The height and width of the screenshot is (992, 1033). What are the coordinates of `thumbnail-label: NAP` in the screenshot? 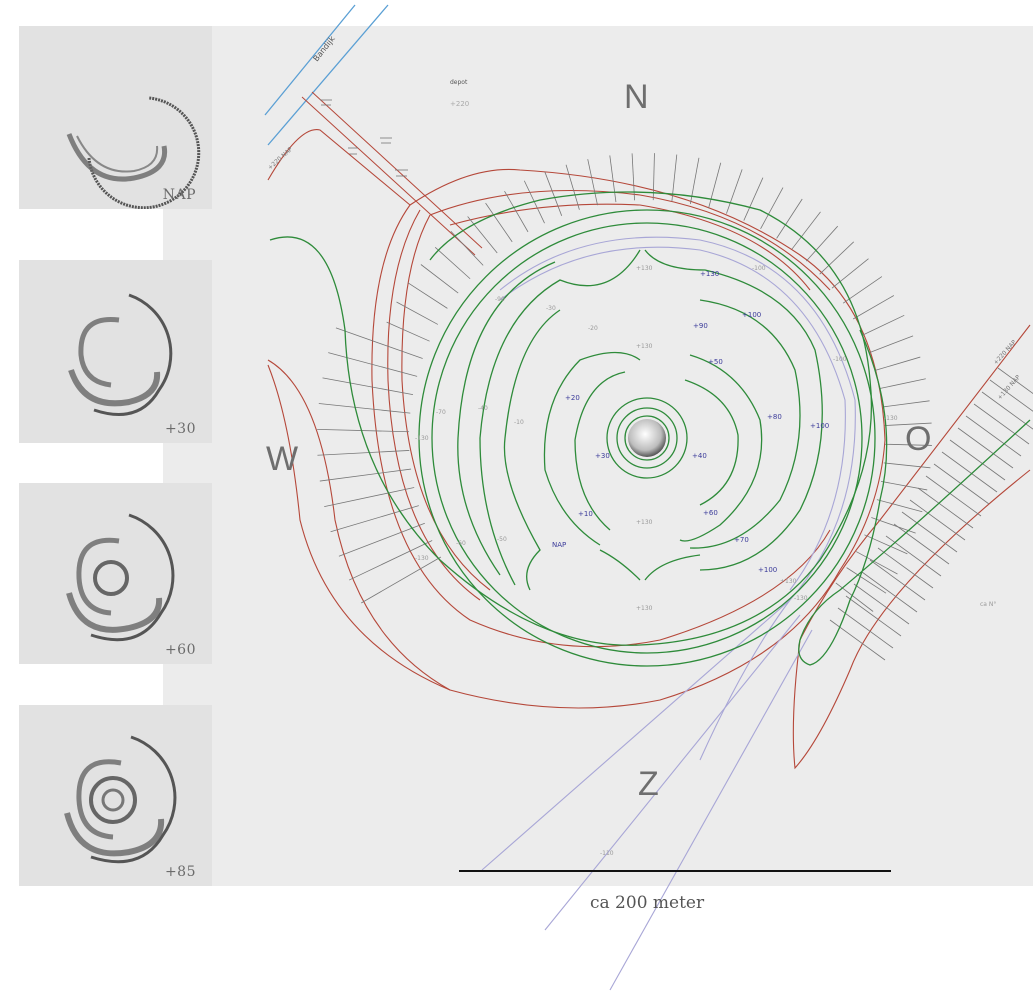 It's located at (179, 195).